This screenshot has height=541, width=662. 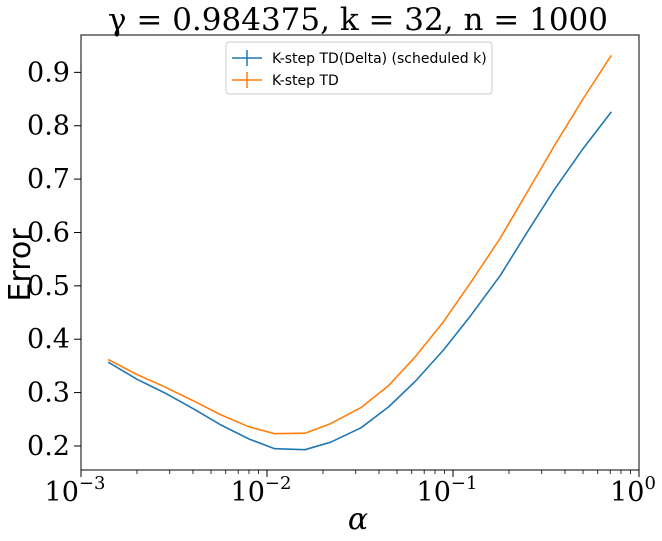 What do you see at coordinates (350, 489) in the screenshot?
I see `x-axis: 10⁻³ 10⁻² 10⁻¹ 10⁰` at bounding box center [350, 489].